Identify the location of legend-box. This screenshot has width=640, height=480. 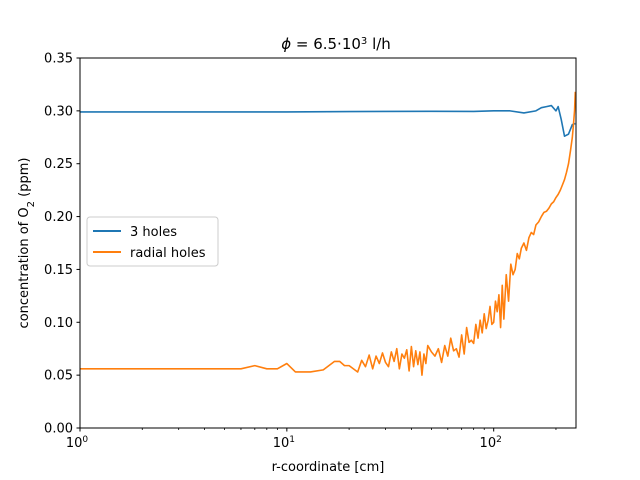
(152, 241).